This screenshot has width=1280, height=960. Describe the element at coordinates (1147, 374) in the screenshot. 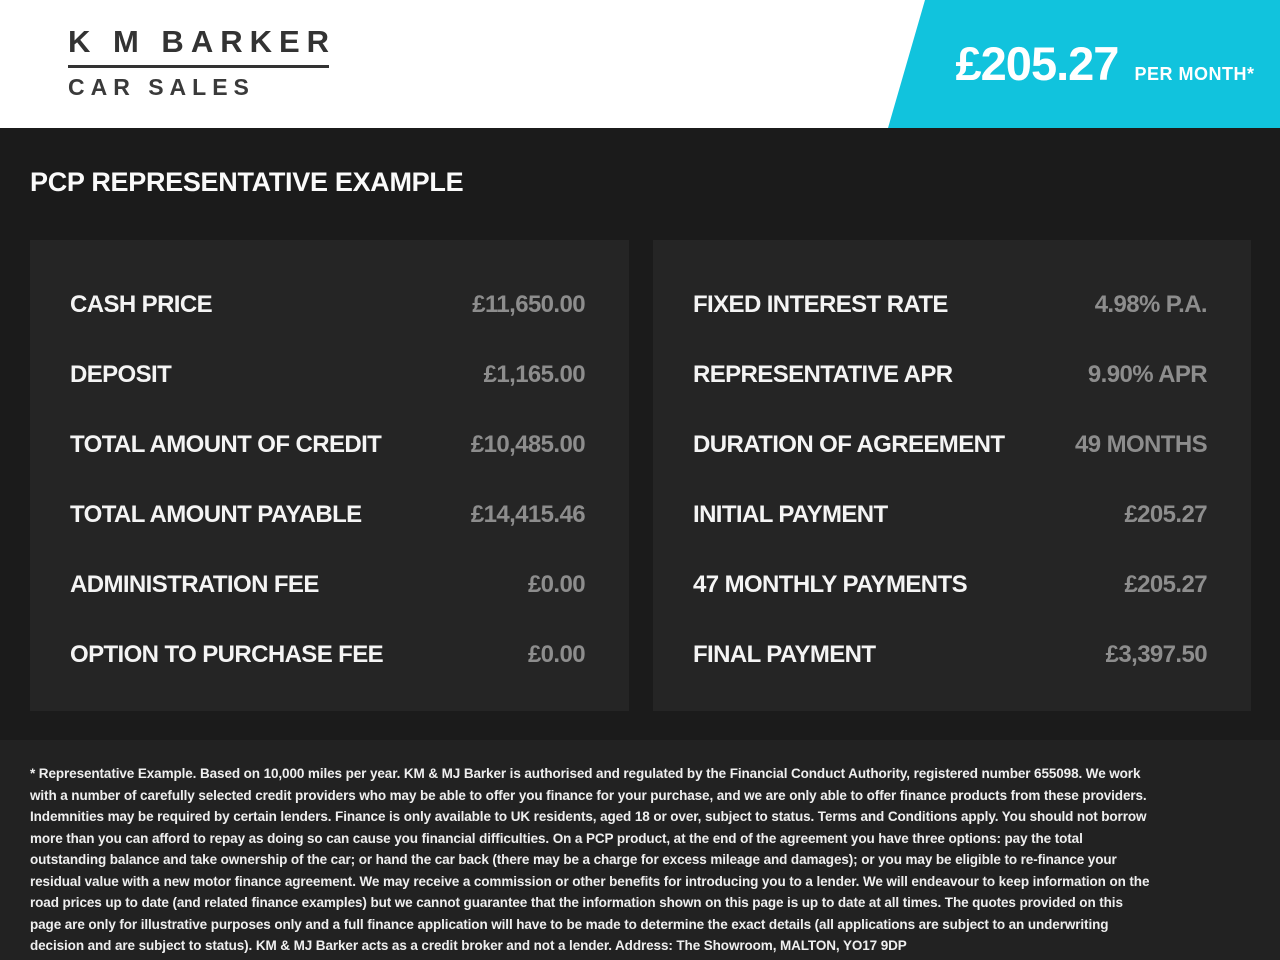

I see `row-value: 9.90% APR` at that location.